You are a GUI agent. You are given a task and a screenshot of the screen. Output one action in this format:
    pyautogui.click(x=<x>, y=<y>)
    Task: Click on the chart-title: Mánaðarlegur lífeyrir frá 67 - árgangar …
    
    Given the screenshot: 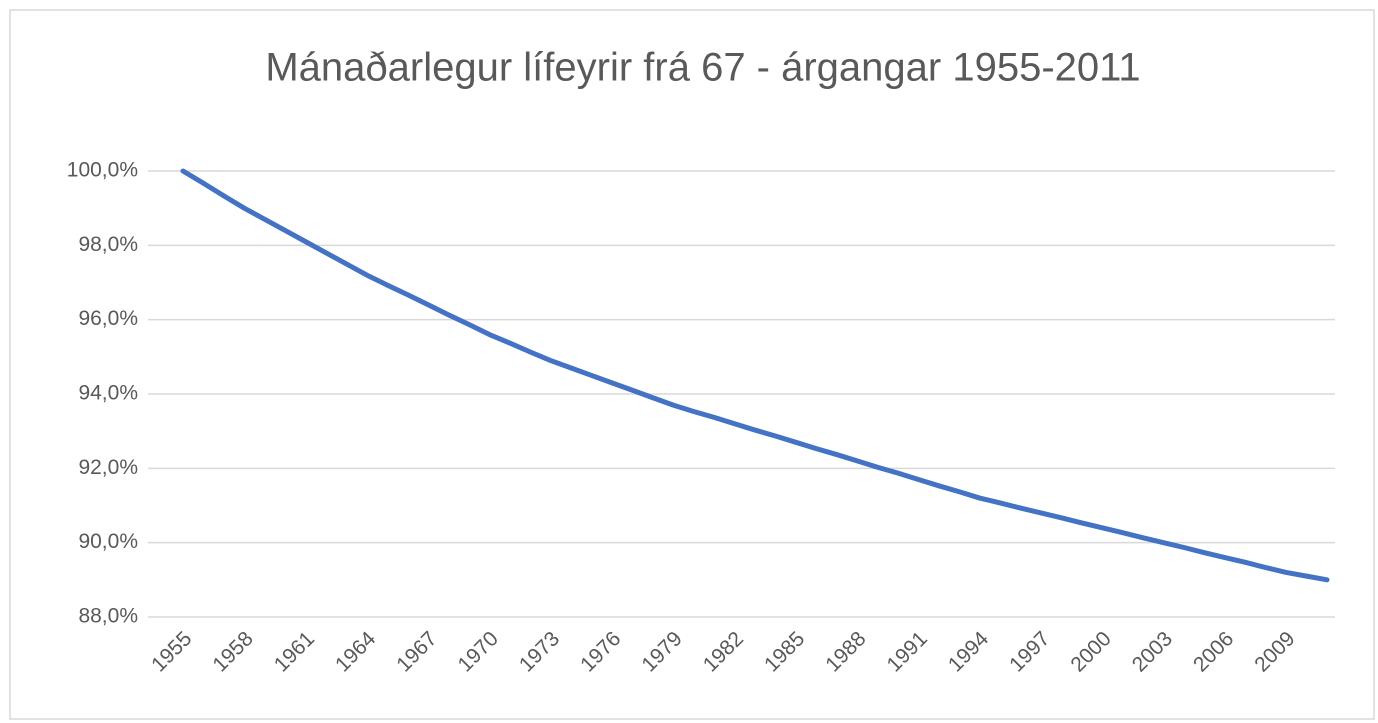 What is the action you would take?
    pyautogui.click(x=702, y=68)
    